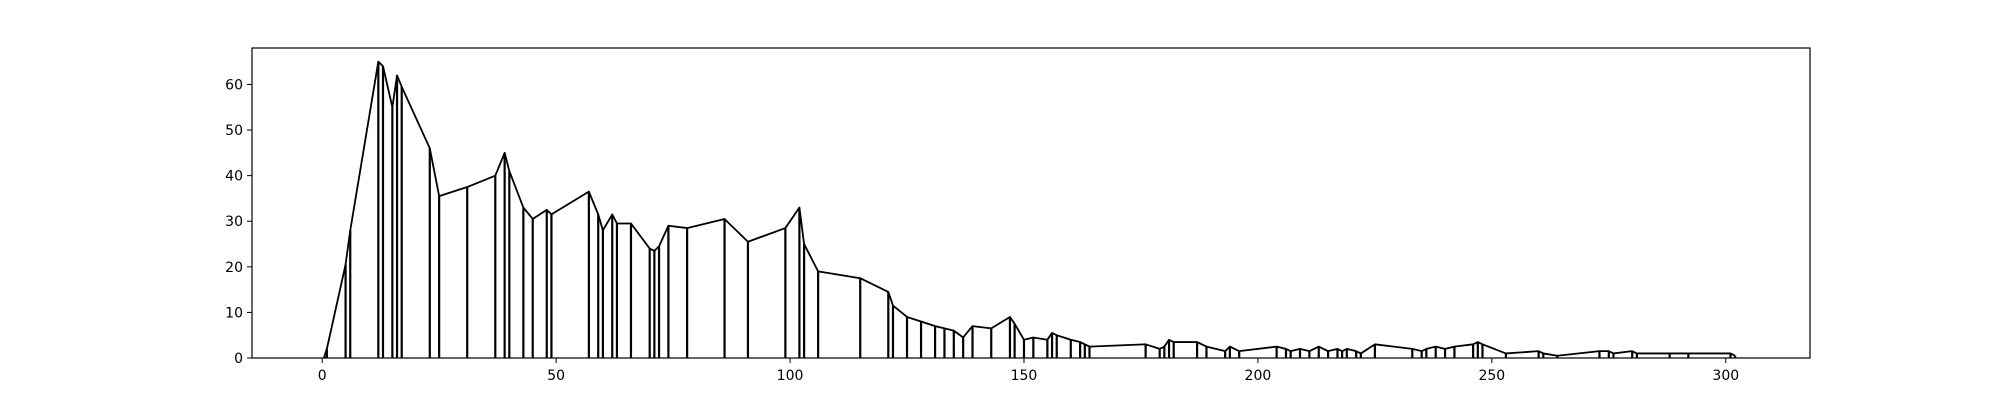 Image resolution: width=2000 pixels, height=400 pixels. I want to click on y-tick-label: 10, so click(234, 313).